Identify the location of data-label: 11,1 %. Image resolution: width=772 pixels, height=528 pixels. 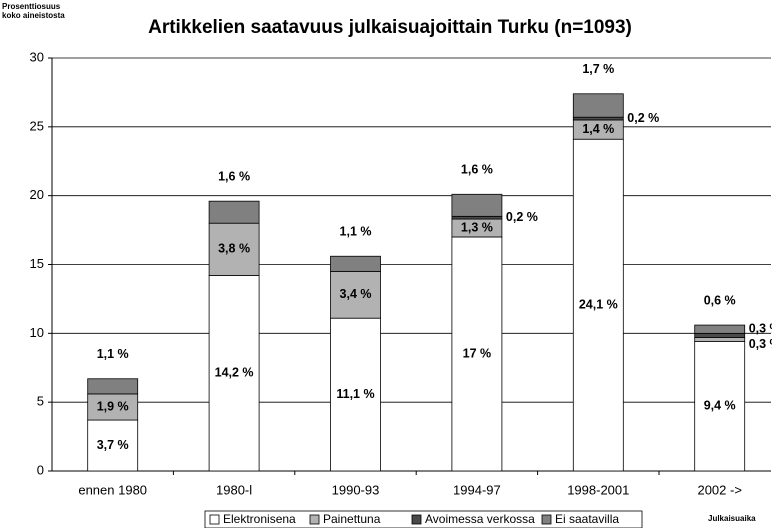
(355, 394).